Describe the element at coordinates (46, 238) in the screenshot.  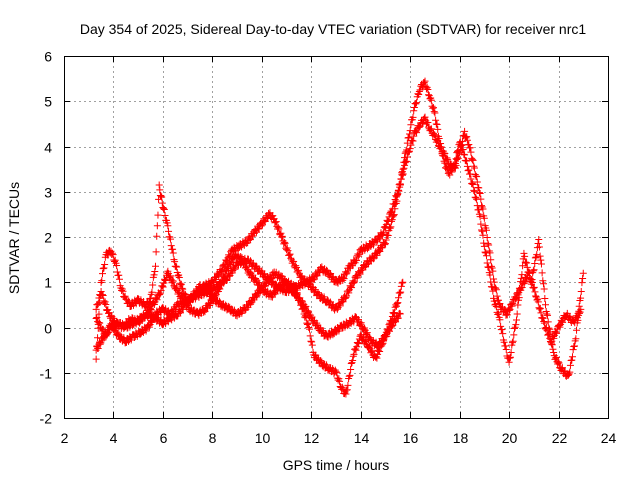
I see `y-tick-labels: -2 -1 0 1 2 3 4 5 6` at that location.